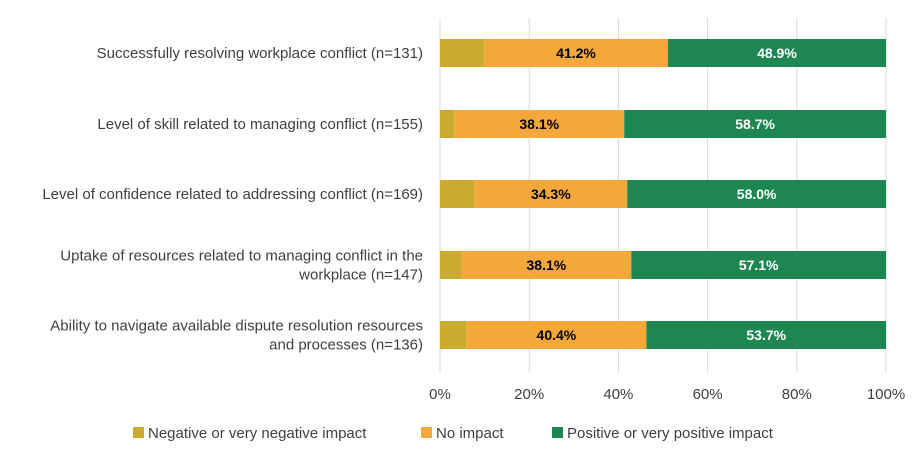  Describe the element at coordinates (529, 394) in the screenshot. I see `x-tick-label: 20%` at that location.